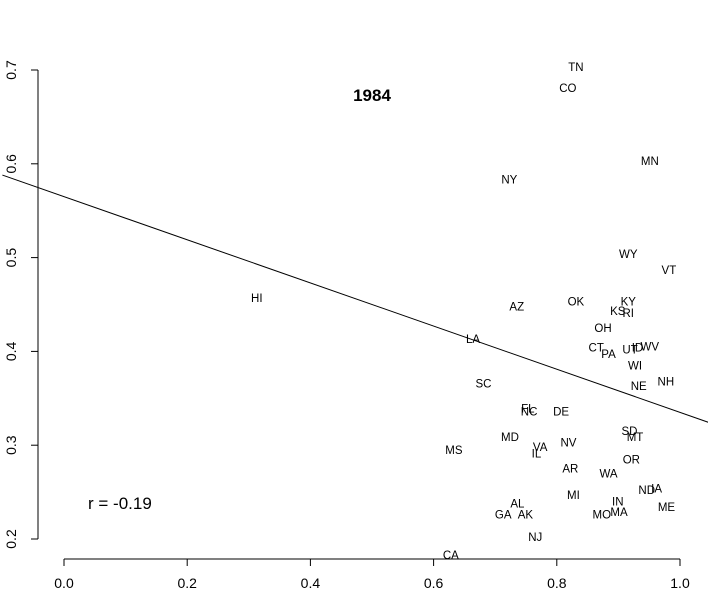 This screenshot has width=708, height=598. I want to click on point-label-fl: FL, so click(528, 410).